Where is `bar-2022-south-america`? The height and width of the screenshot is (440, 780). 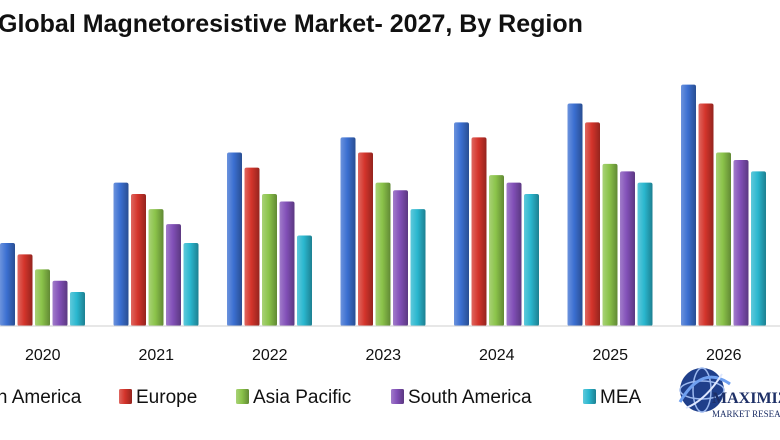
bar-2022-south-america is located at coordinates (287, 263).